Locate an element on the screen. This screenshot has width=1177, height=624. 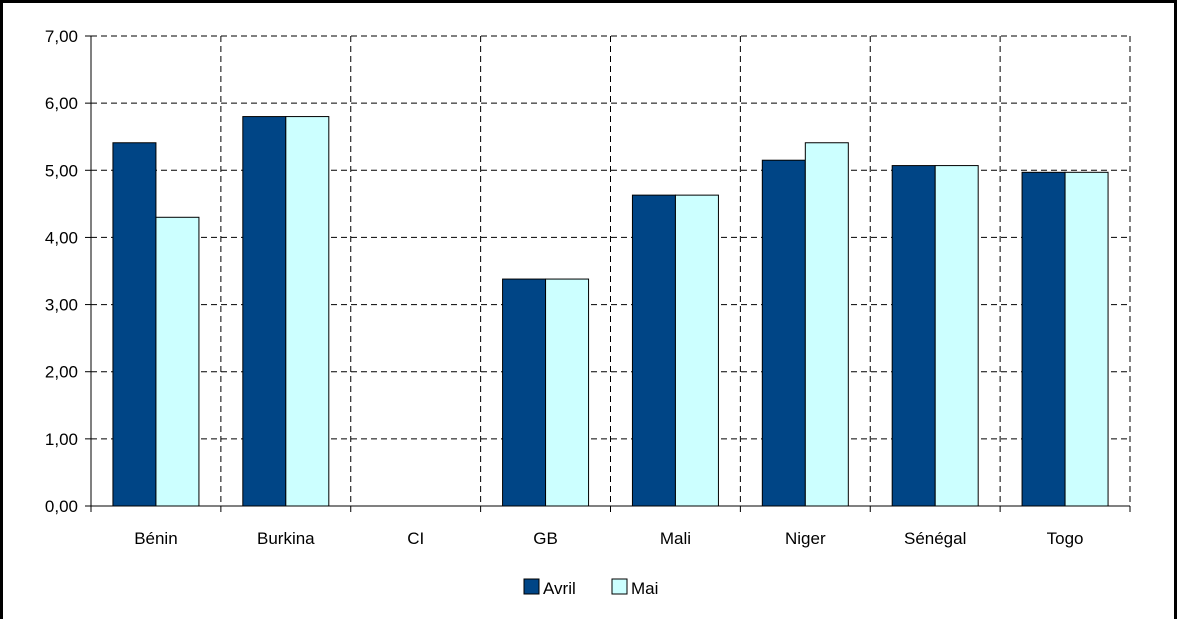
y-tick-label: 3,00 is located at coordinates (61, 305).